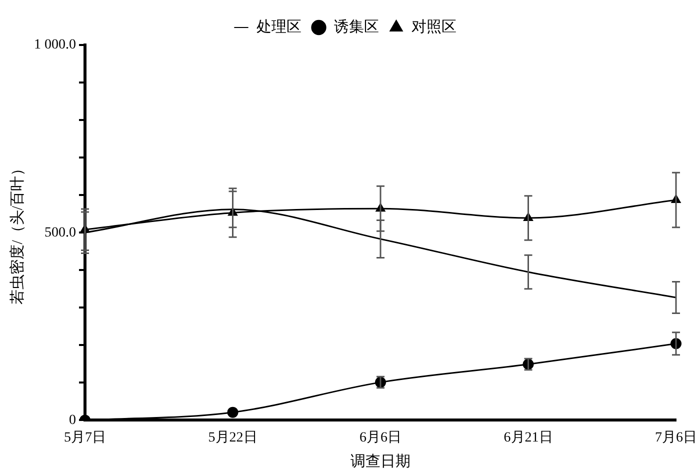 This screenshot has width=700, height=475. What do you see at coordinates (55, 45) in the screenshot?
I see `y-tick-label: 1 000.0` at bounding box center [55, 45].